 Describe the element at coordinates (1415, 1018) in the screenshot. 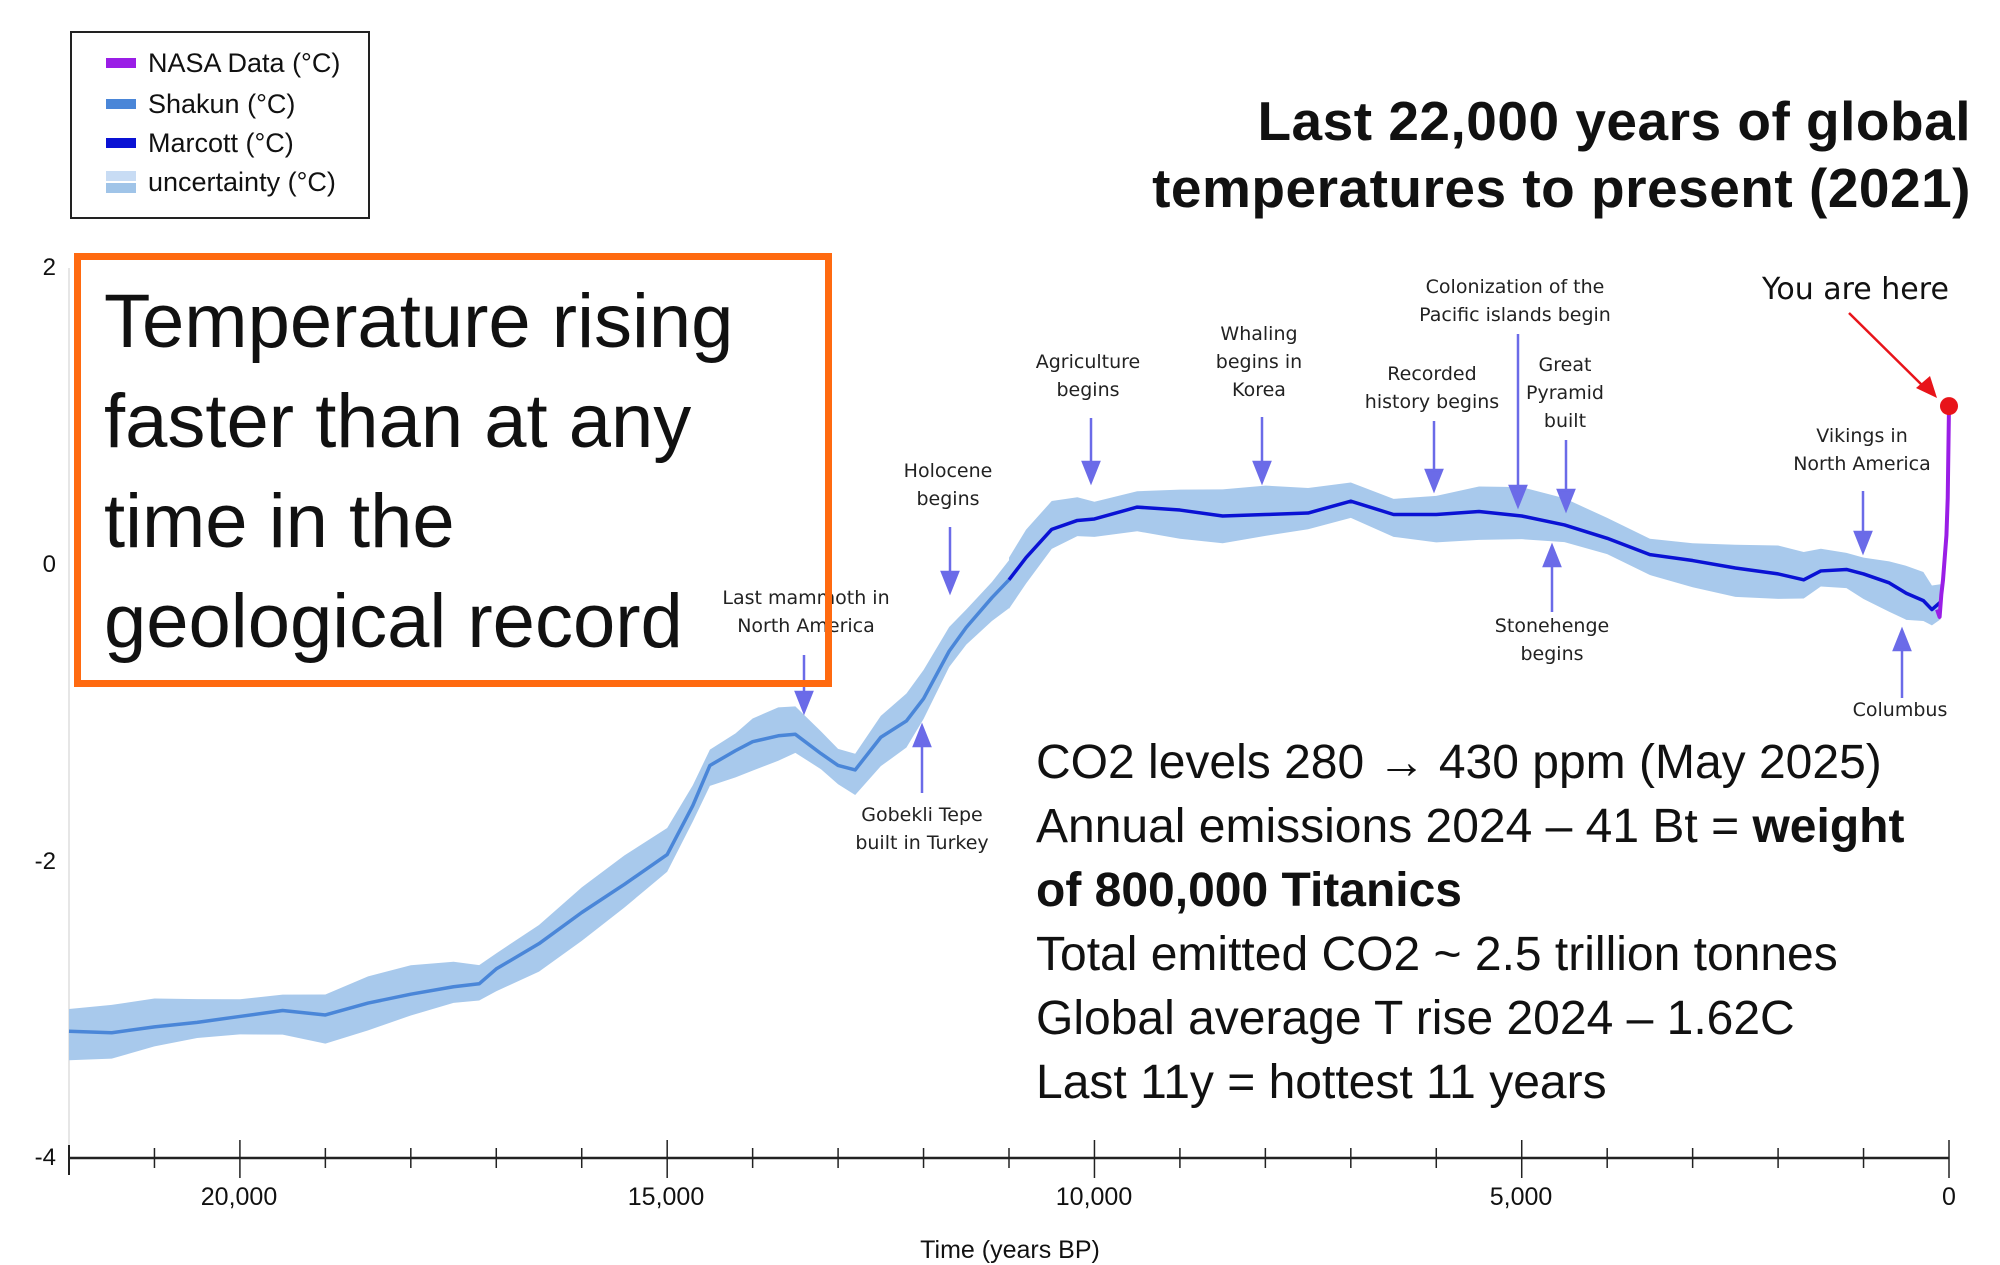

I see `fact-temperature-rise: Global average T rise 2024 – 1.62C` at that location.